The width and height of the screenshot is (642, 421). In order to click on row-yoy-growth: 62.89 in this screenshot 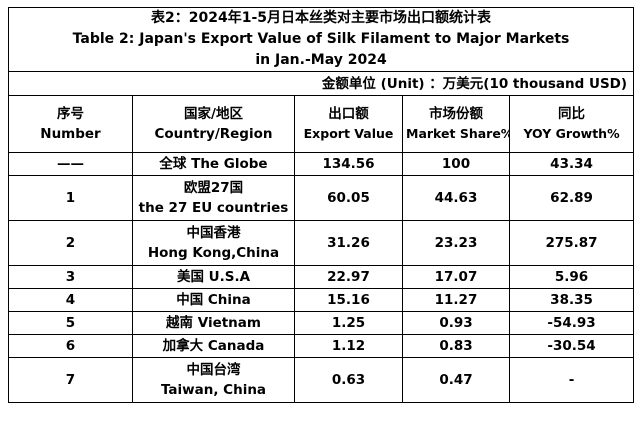, I will do `click(571, 198)`.